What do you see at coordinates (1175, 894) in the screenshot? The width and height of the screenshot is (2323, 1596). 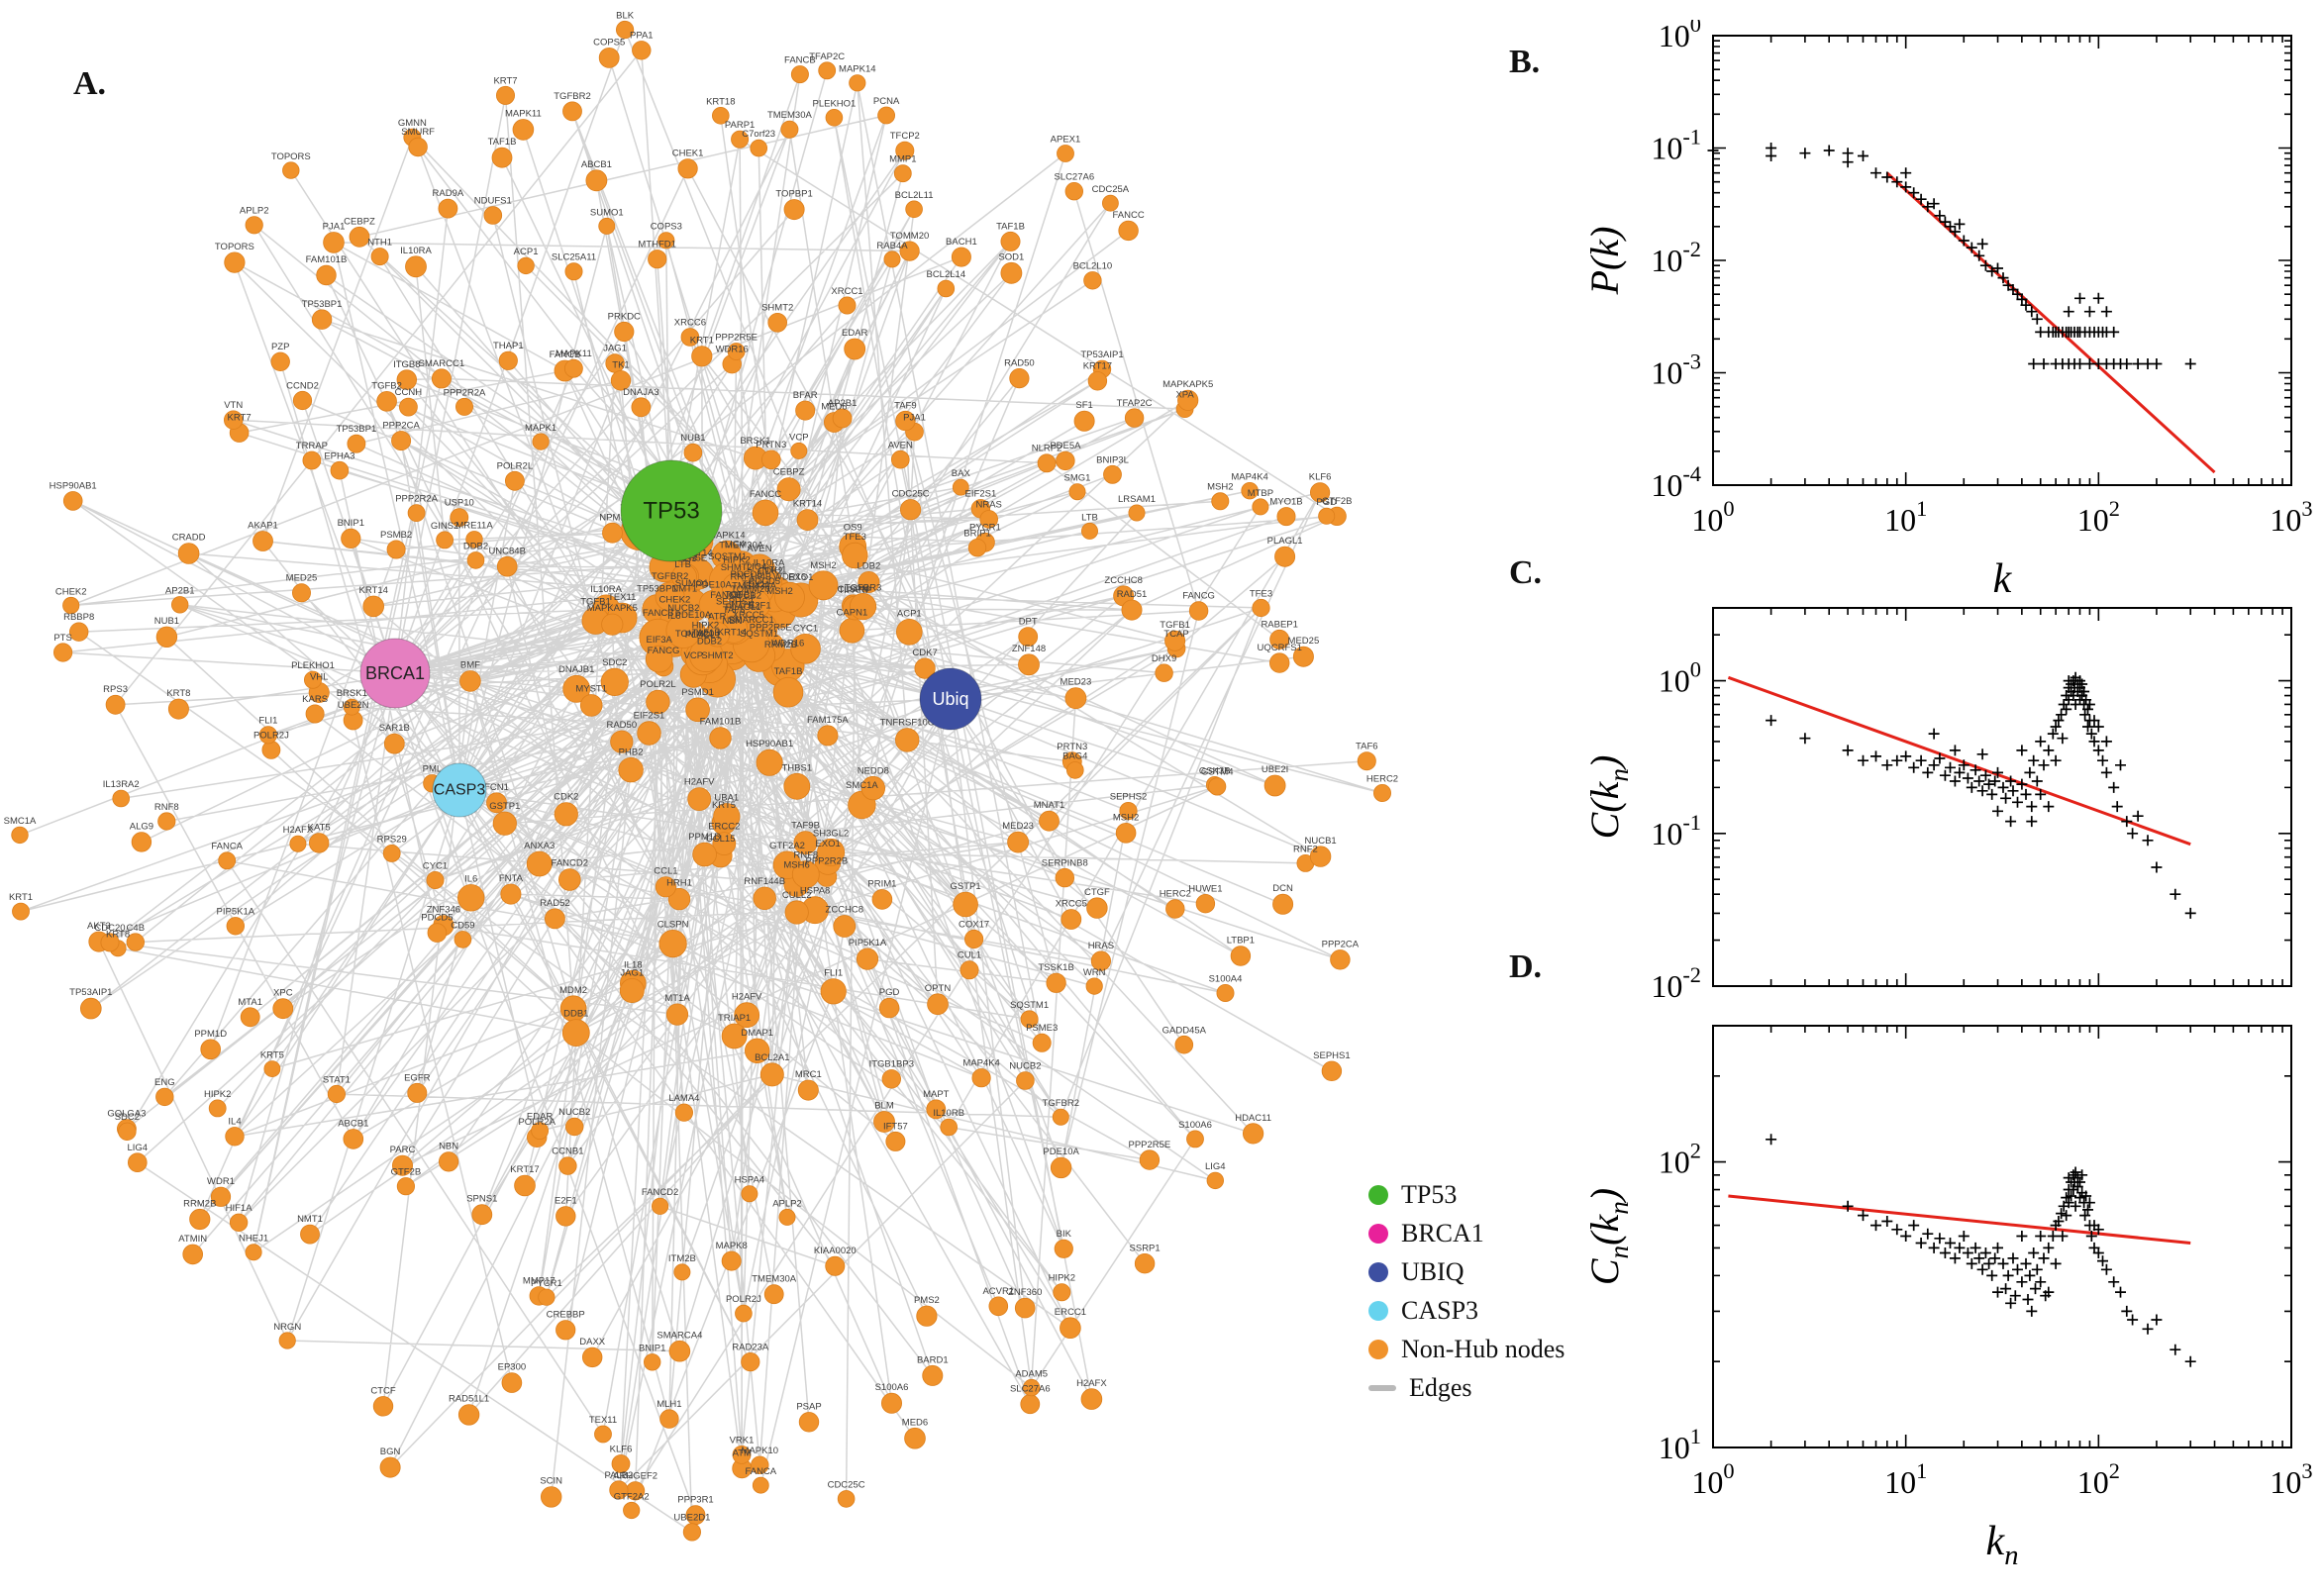 I see `svg-text: HERC2` at bounding box center [1175, 894].